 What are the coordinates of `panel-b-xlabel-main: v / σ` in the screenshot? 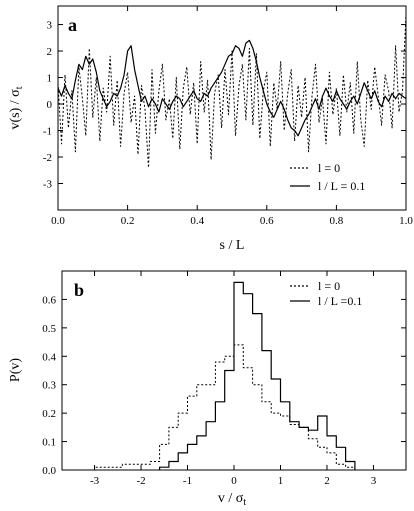 It's located at (231, 498).